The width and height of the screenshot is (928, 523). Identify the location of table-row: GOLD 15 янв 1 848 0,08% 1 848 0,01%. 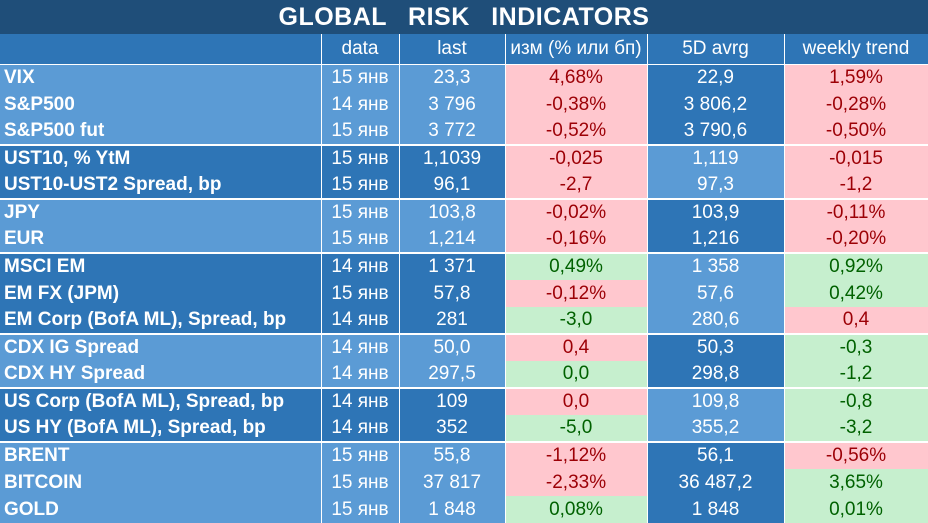
(464, 509).